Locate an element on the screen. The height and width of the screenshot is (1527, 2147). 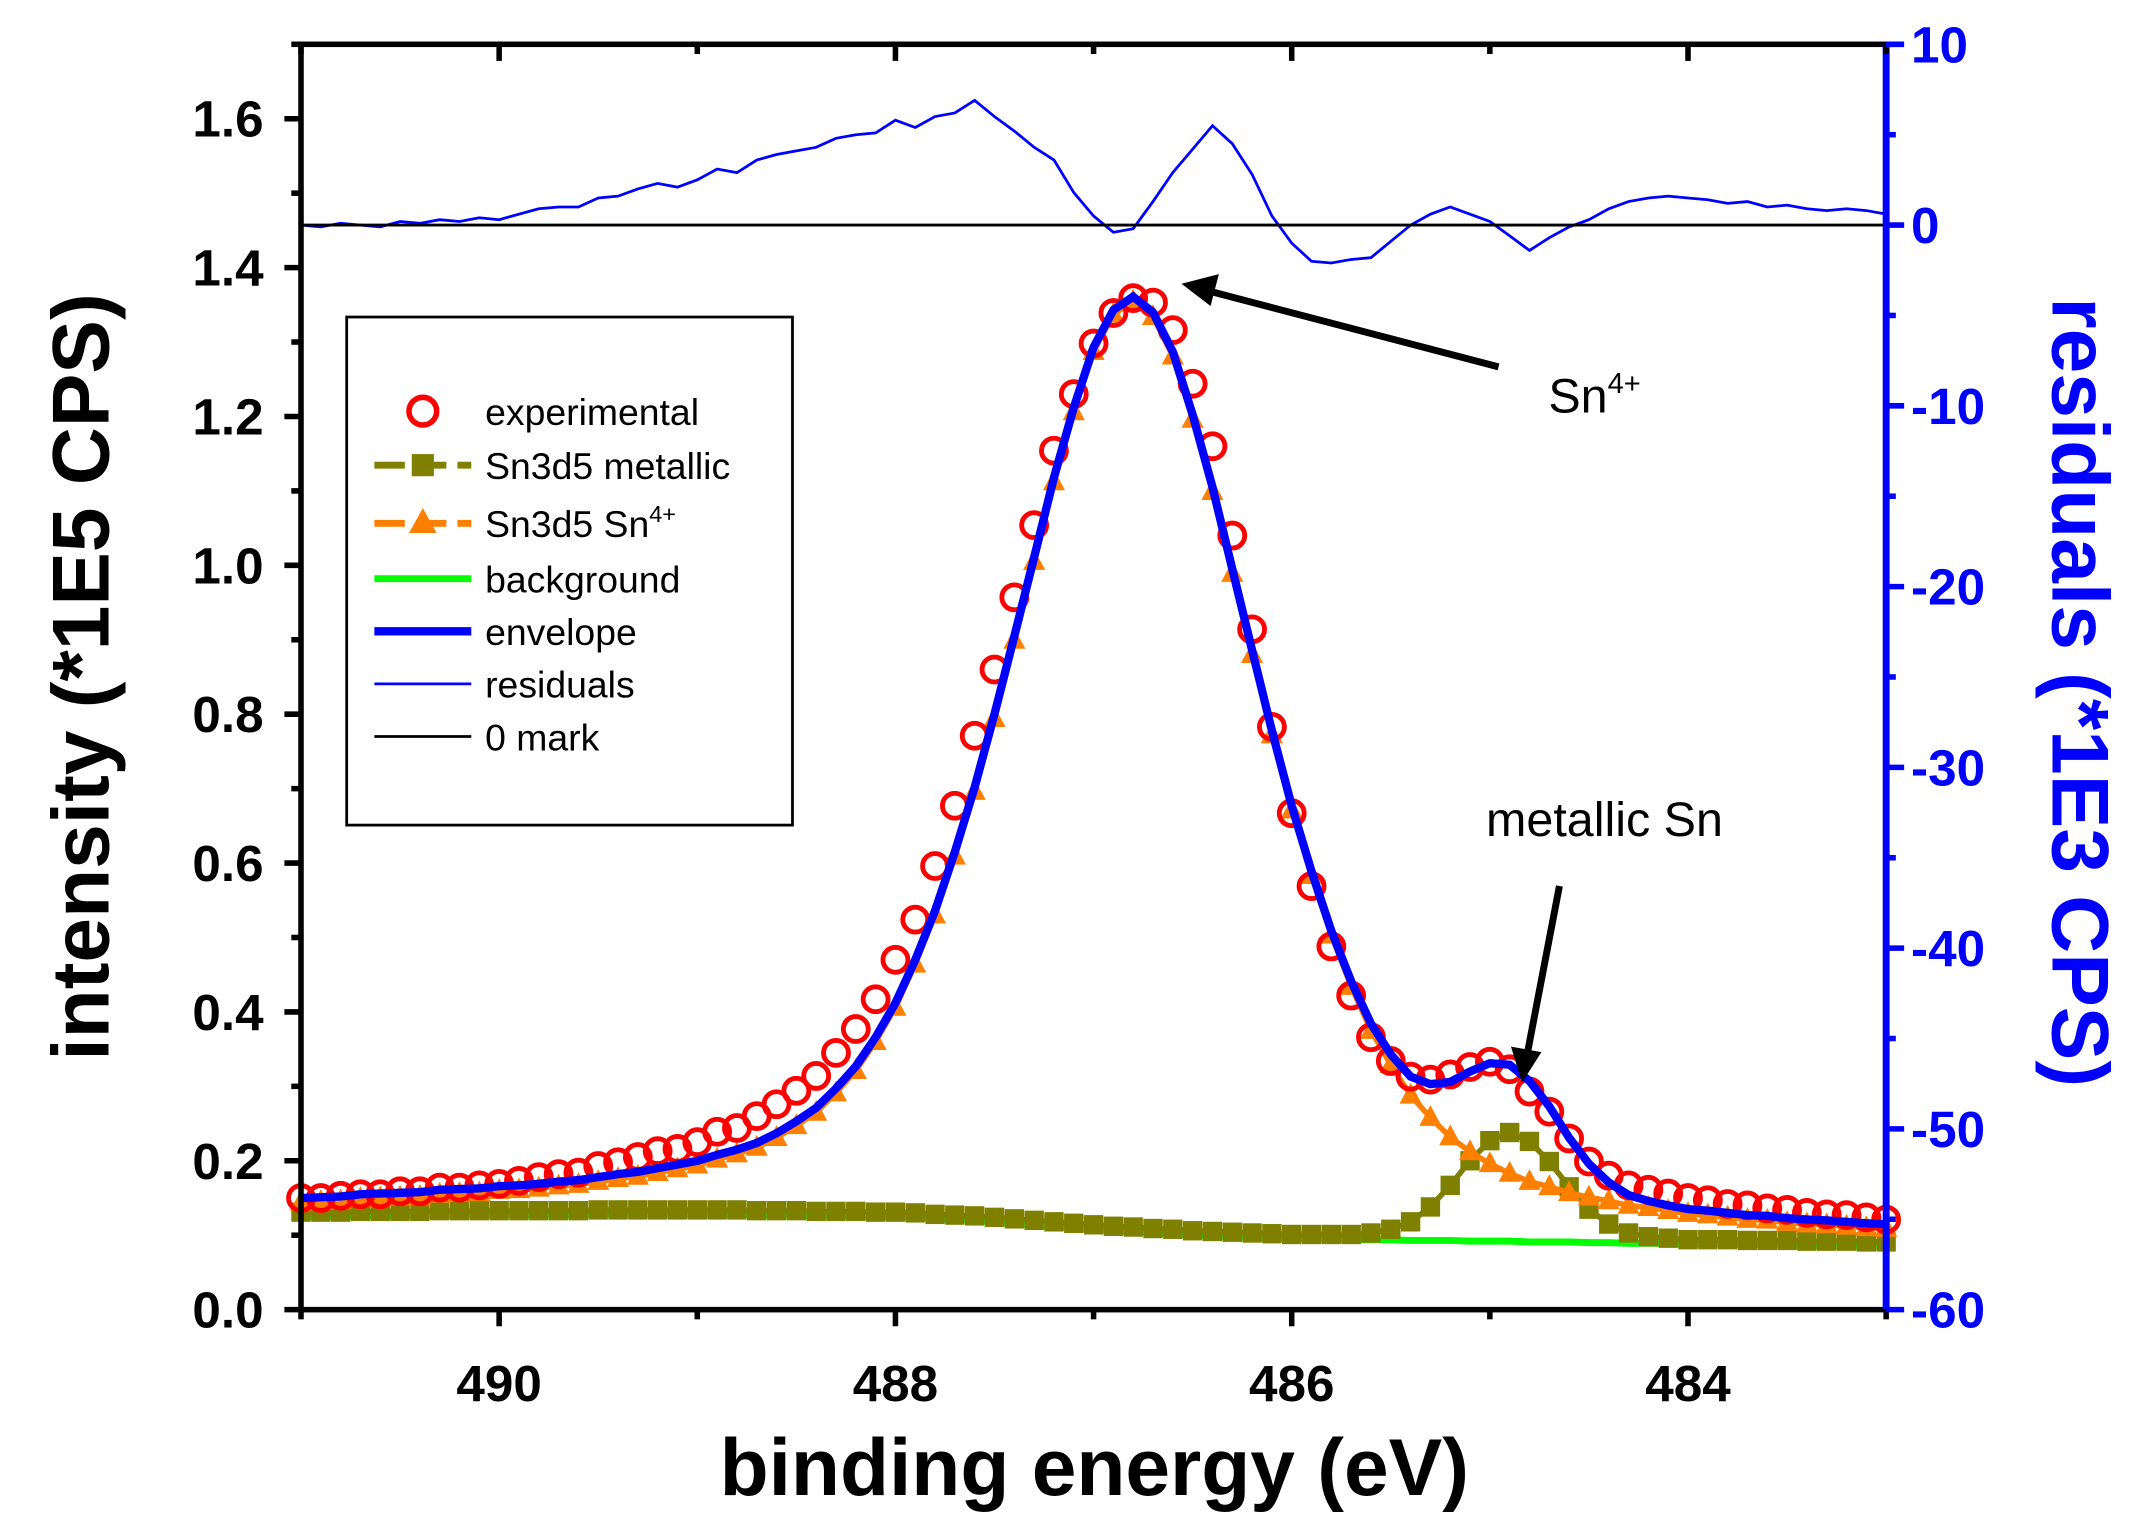
legend-item: Sn3d5 metallic is located at coordinates (552, 466).